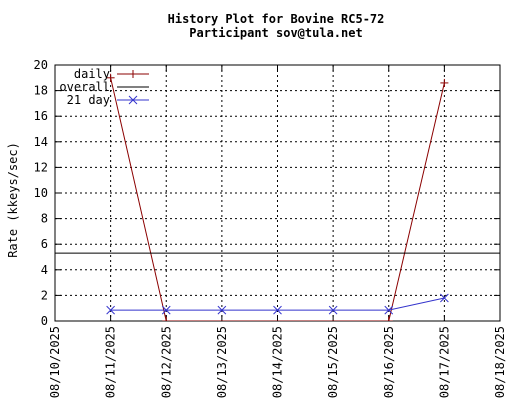 The height and width of the screenshot is (400, 520). Describe the element at coordinates (111, 362) in the screenshot. I see `x-tick-label: 08/11/2025` at that location.